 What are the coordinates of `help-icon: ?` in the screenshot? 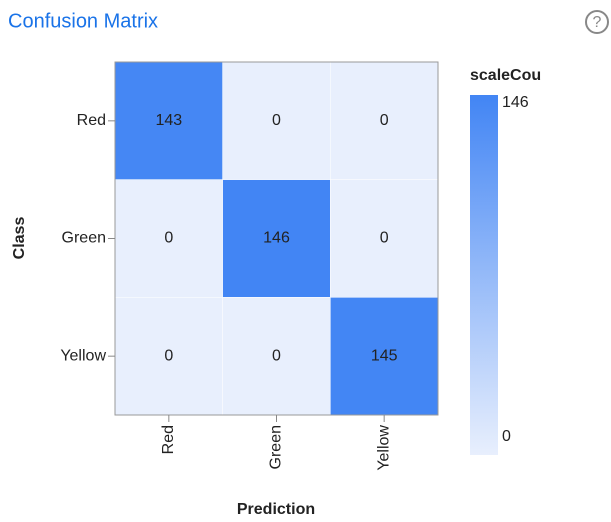 It's located at (597, 22).